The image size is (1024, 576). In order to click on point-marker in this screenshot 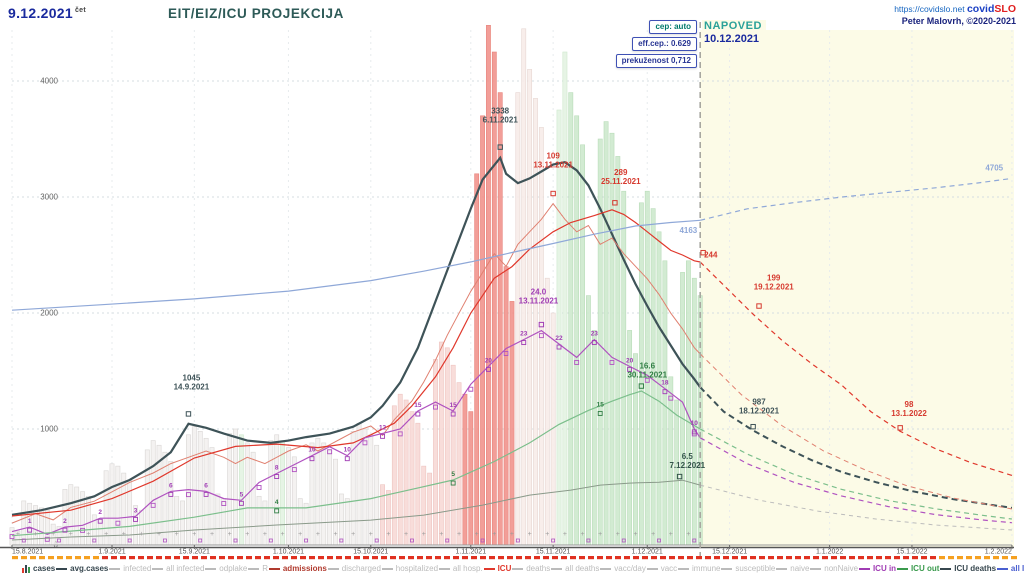, I will do `click(383, 436)`.